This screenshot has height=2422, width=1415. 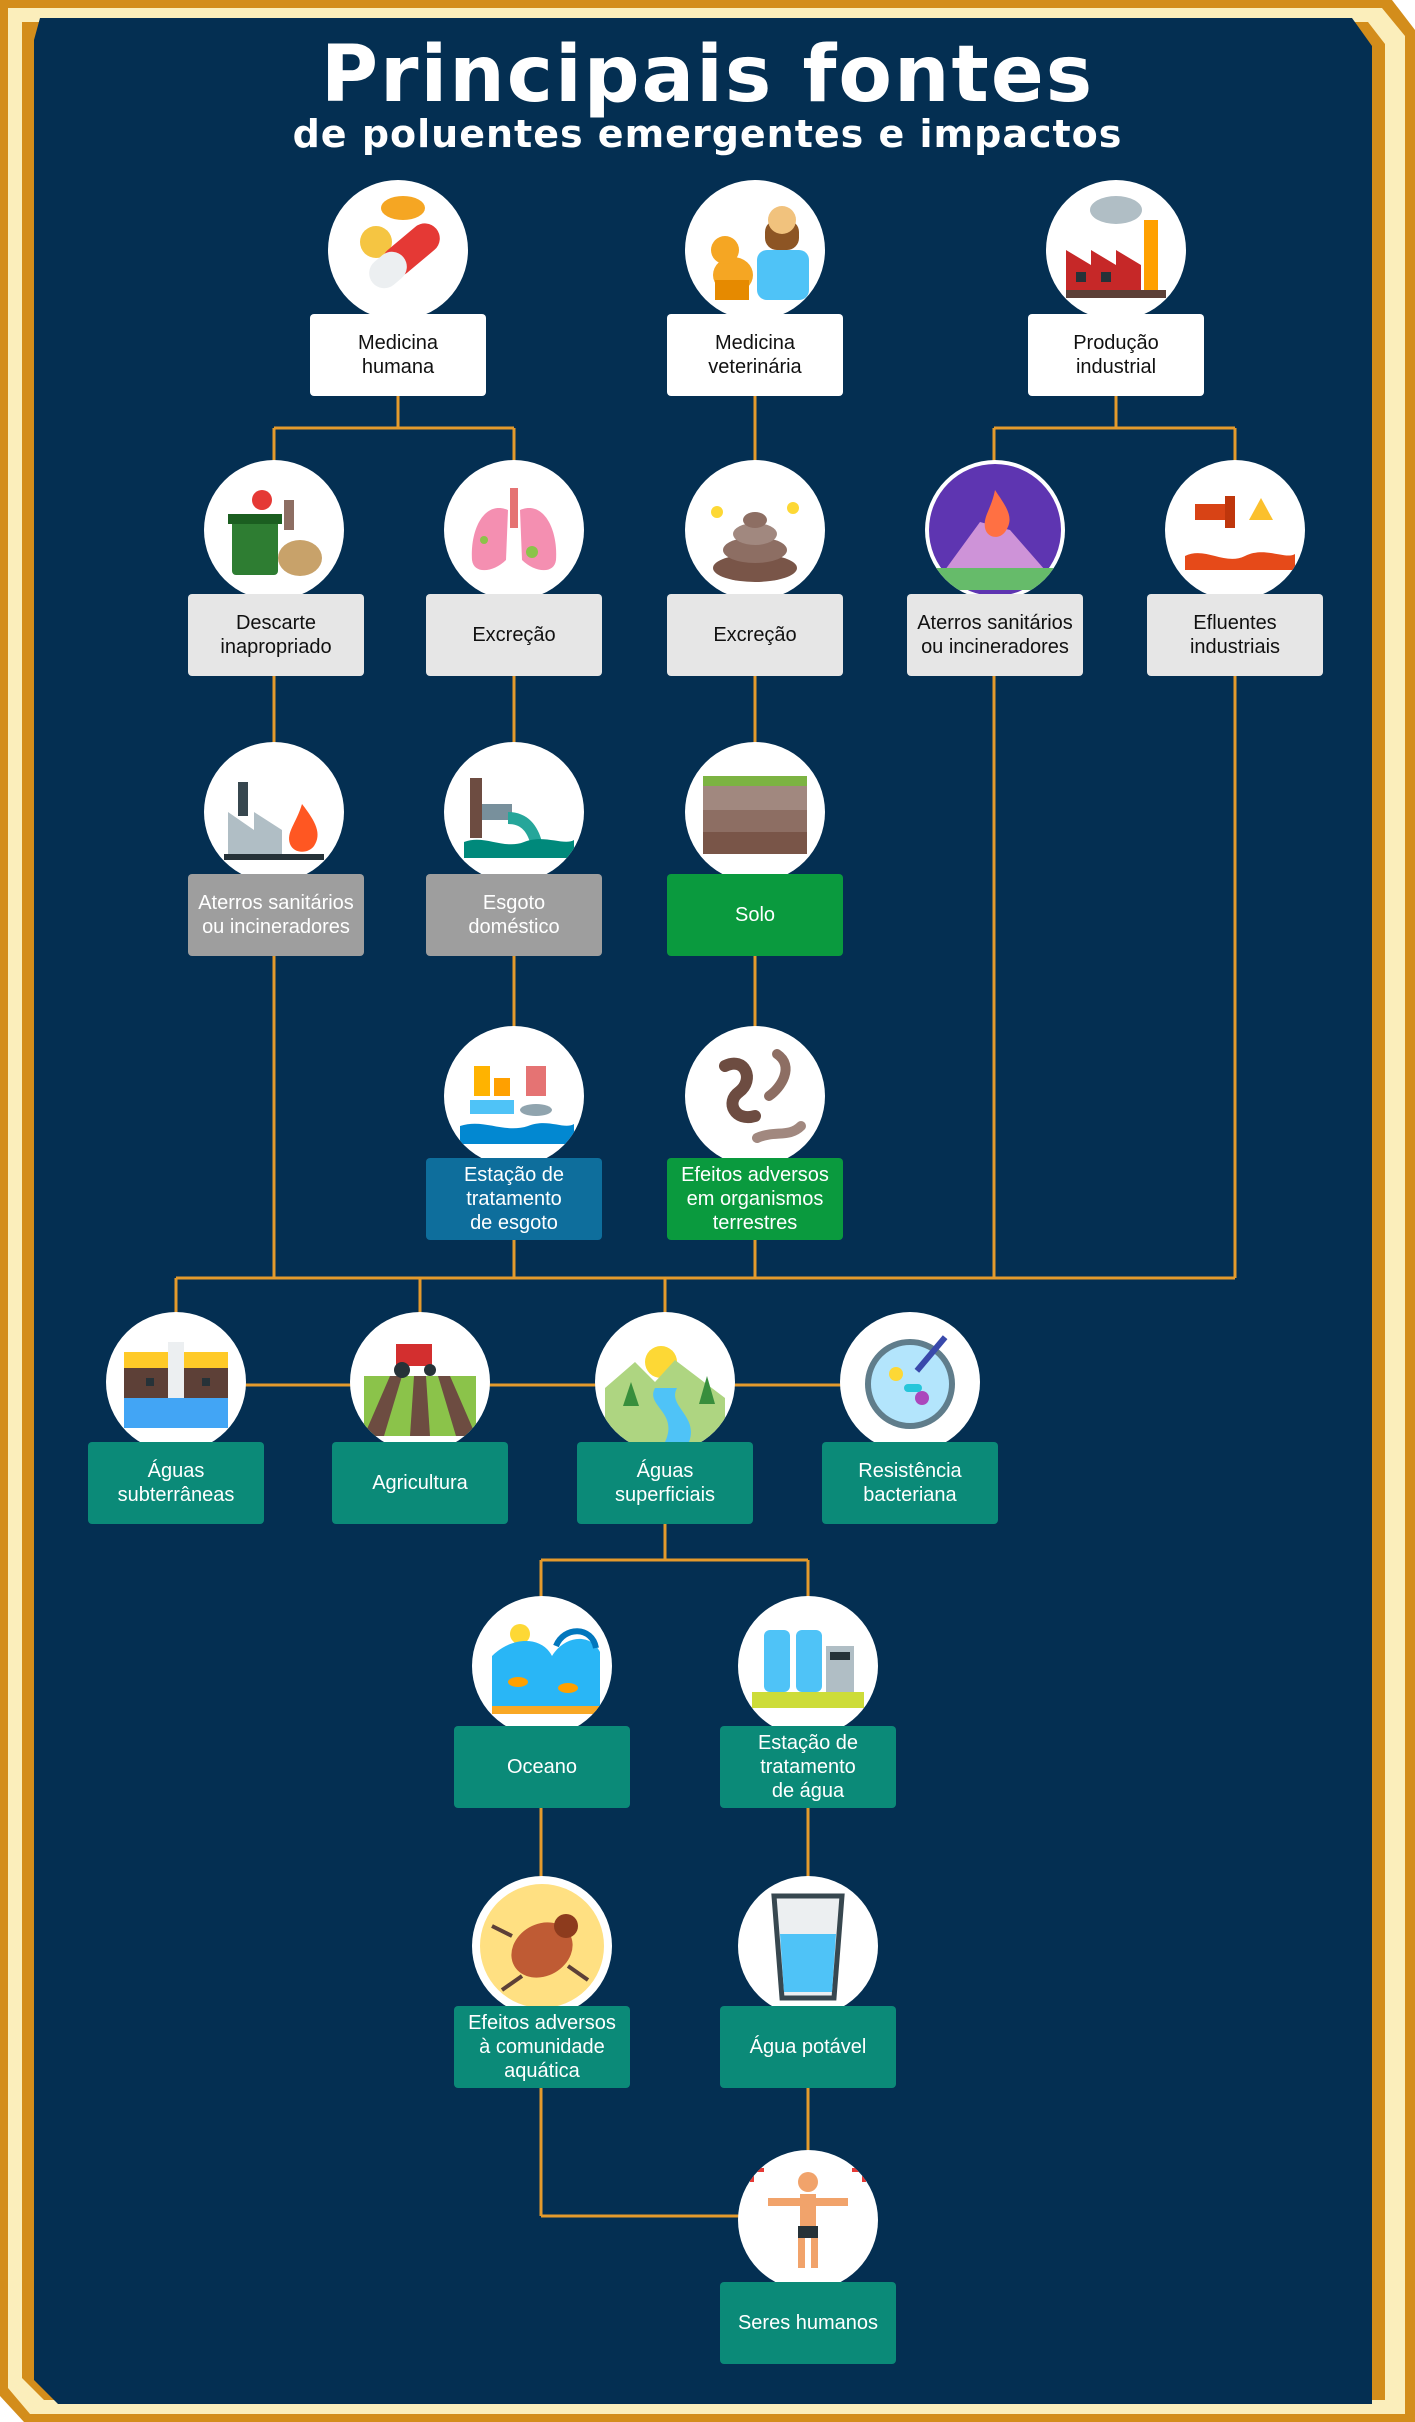 I want to click on node-esgoto-domestico: Esgoto doméstico, so click(x=514, y=915).